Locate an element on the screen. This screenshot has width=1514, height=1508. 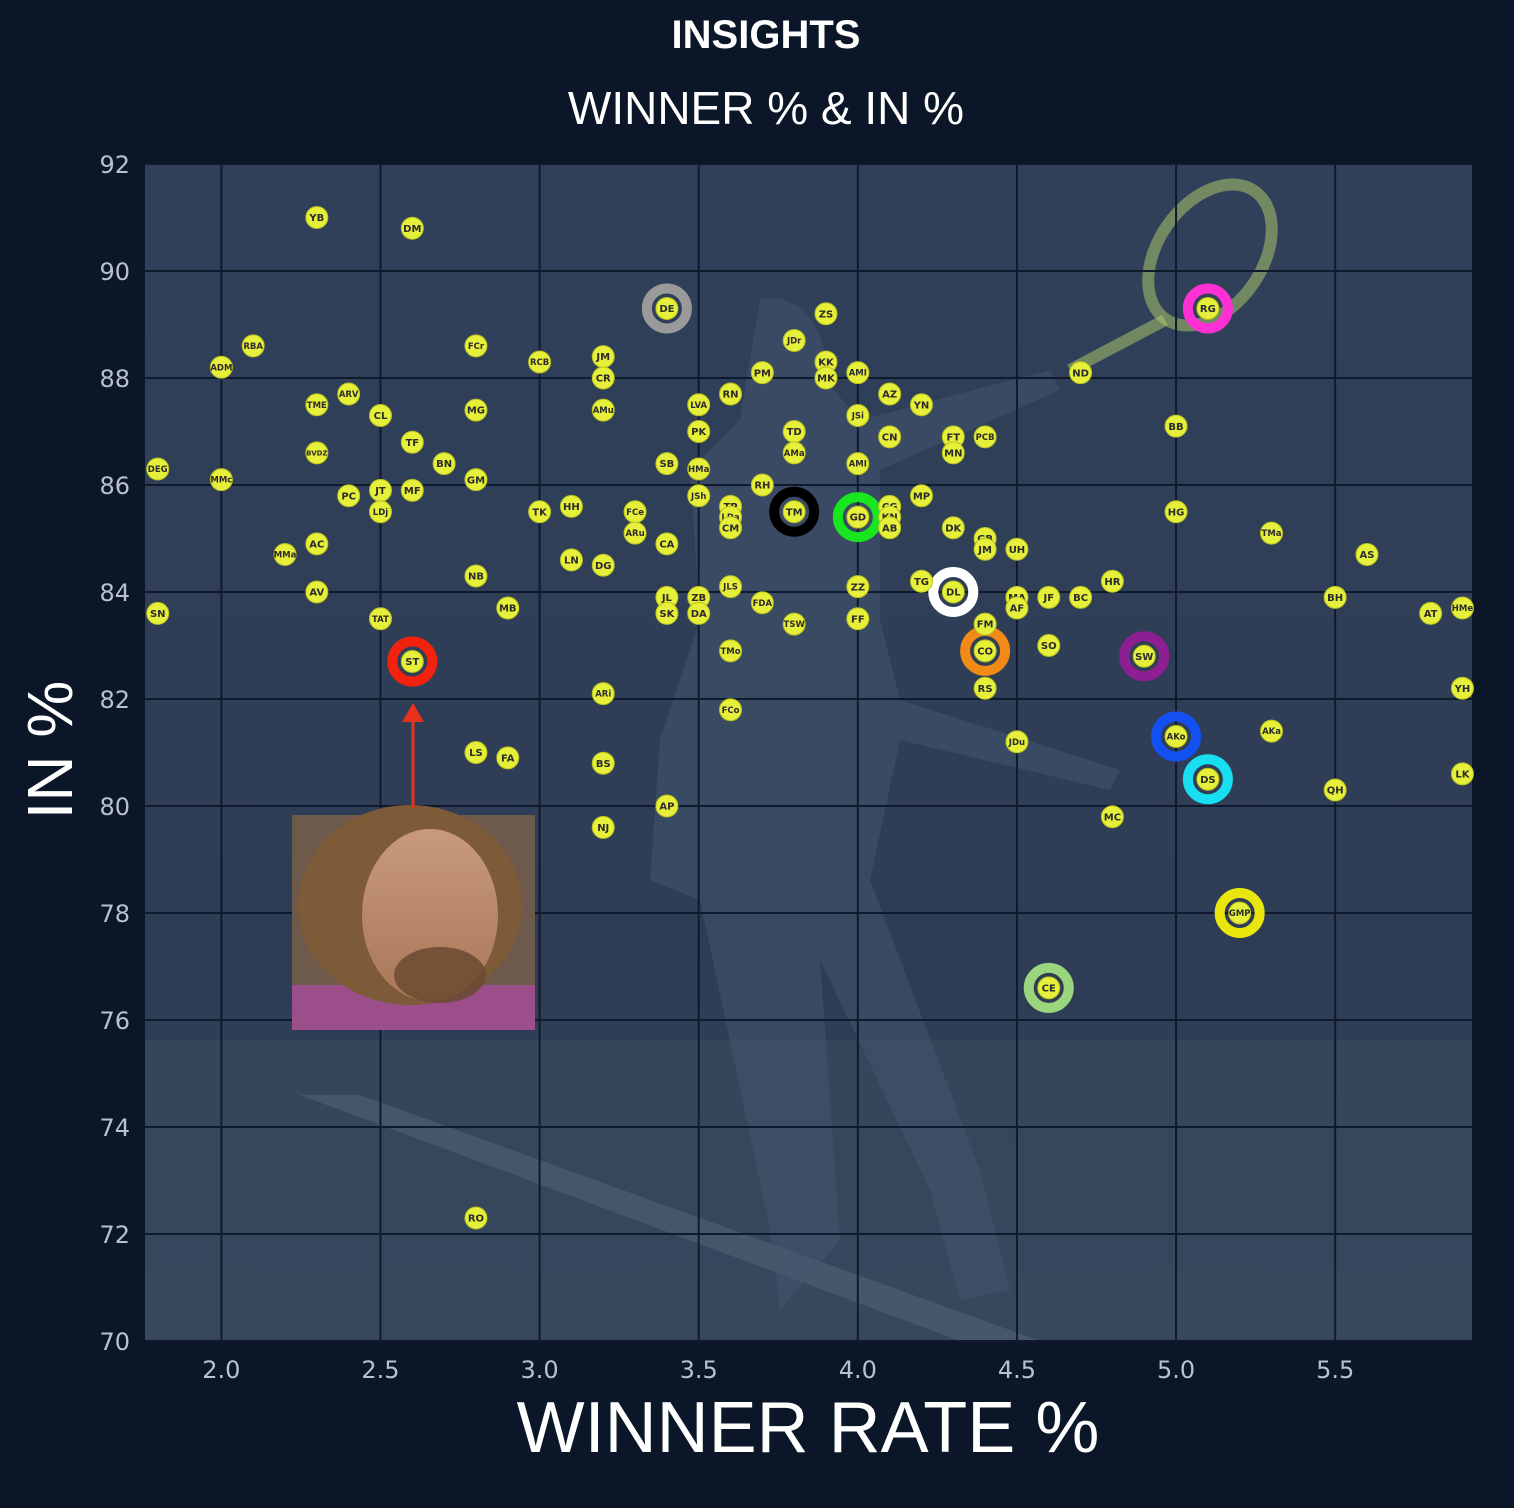
data-point-as: AS is located at coordinates (1367, 555).